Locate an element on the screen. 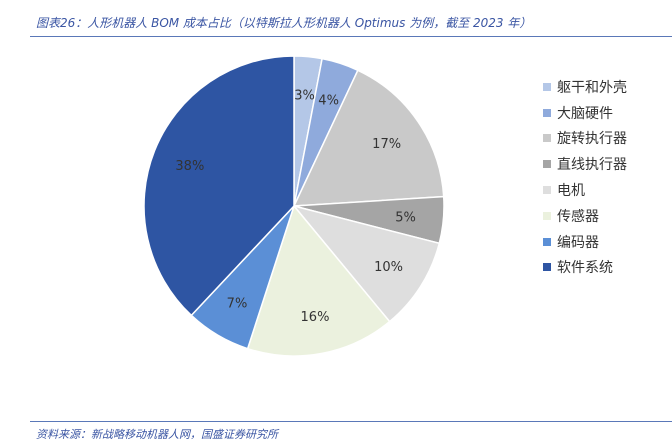 This screenshot has height=442, width=672. legend-item-6: 编码器 is located at coordinates (585, 242).